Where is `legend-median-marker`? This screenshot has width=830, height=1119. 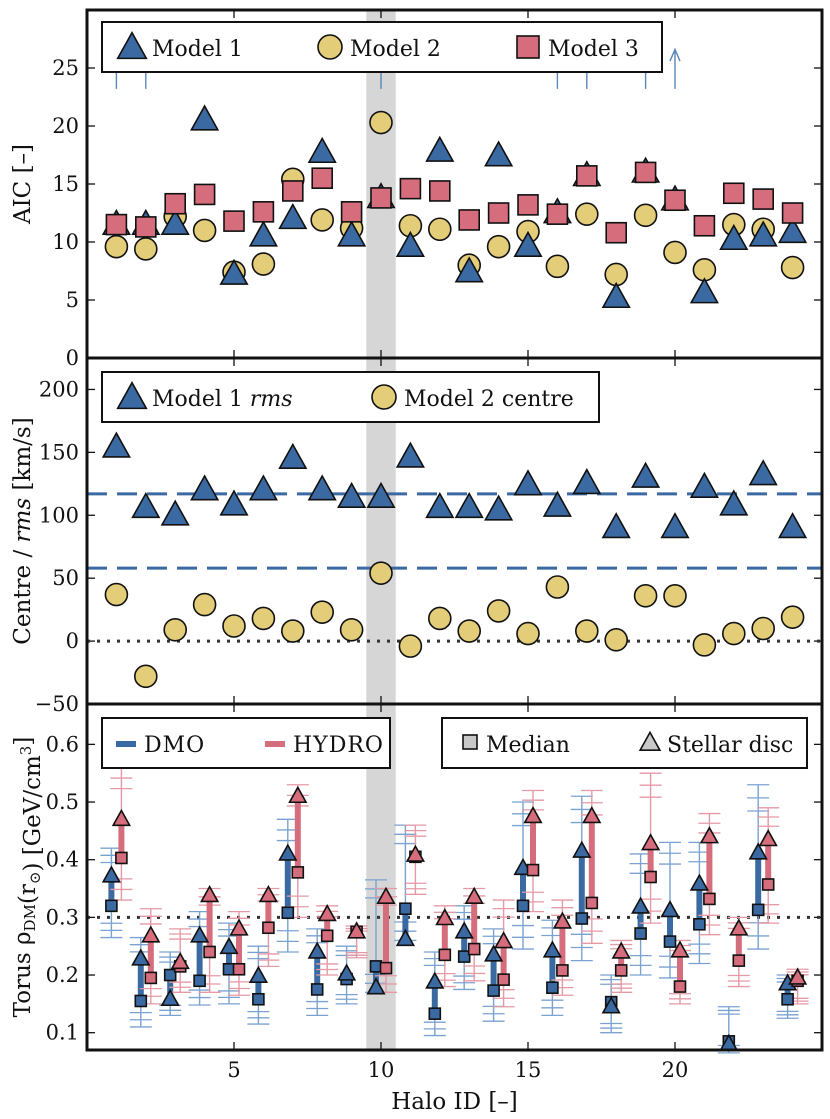
legend-median-marker is located at coordinates (470, 742).